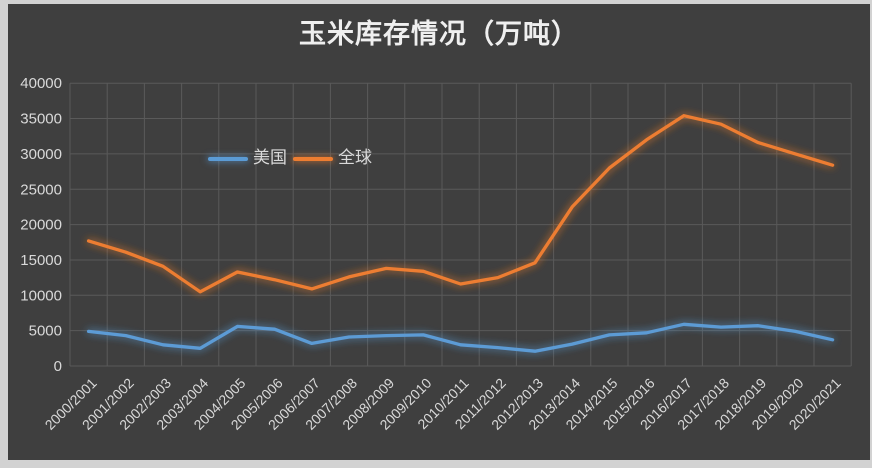  I want to click on y-tick-label: 10000, so click(41, 295).